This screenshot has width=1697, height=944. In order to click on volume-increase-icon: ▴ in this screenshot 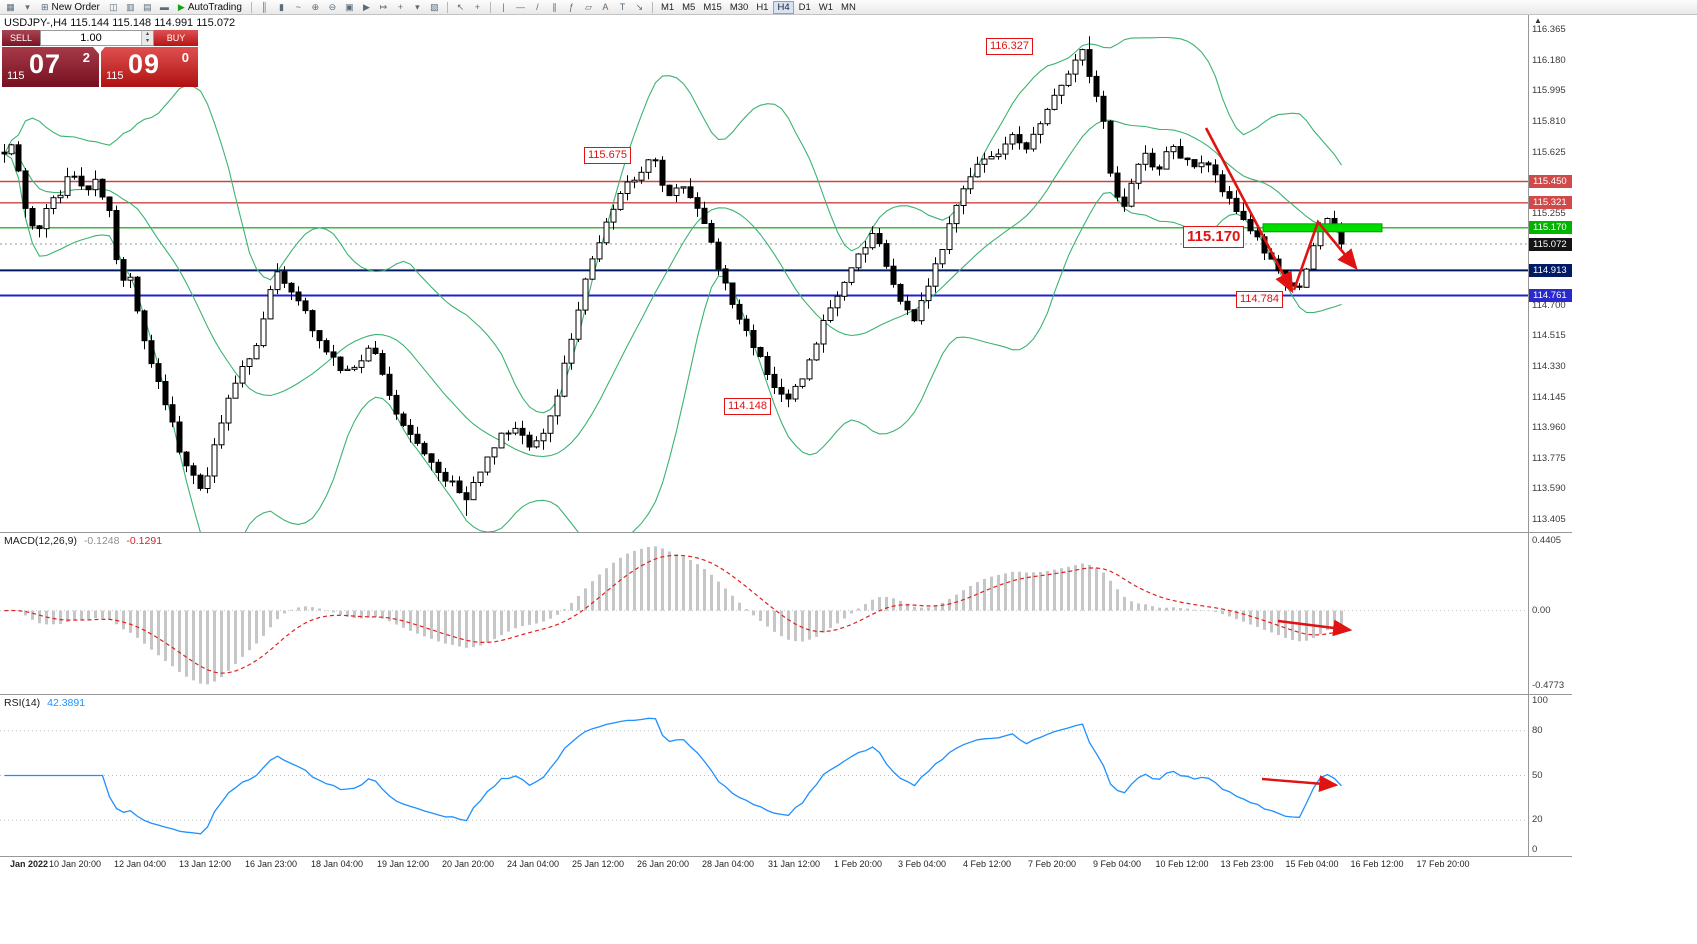, I will do `click(147, 34)`.